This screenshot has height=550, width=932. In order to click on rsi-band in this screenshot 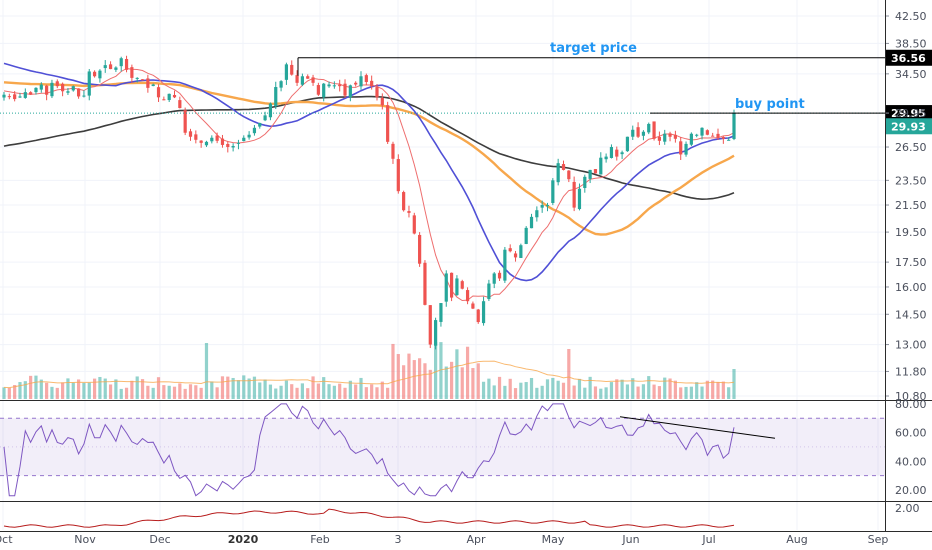, I will do `click(442, 447)`.